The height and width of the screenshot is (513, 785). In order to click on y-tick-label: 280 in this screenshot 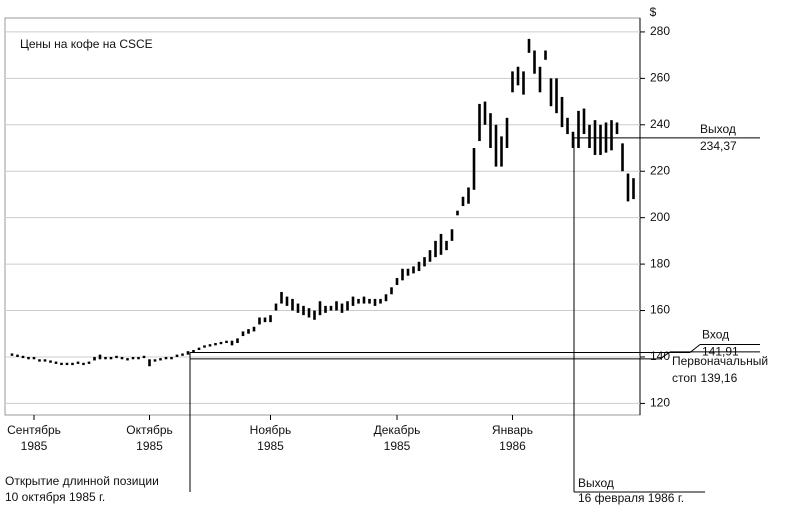, I will do `click(660, 31)`.